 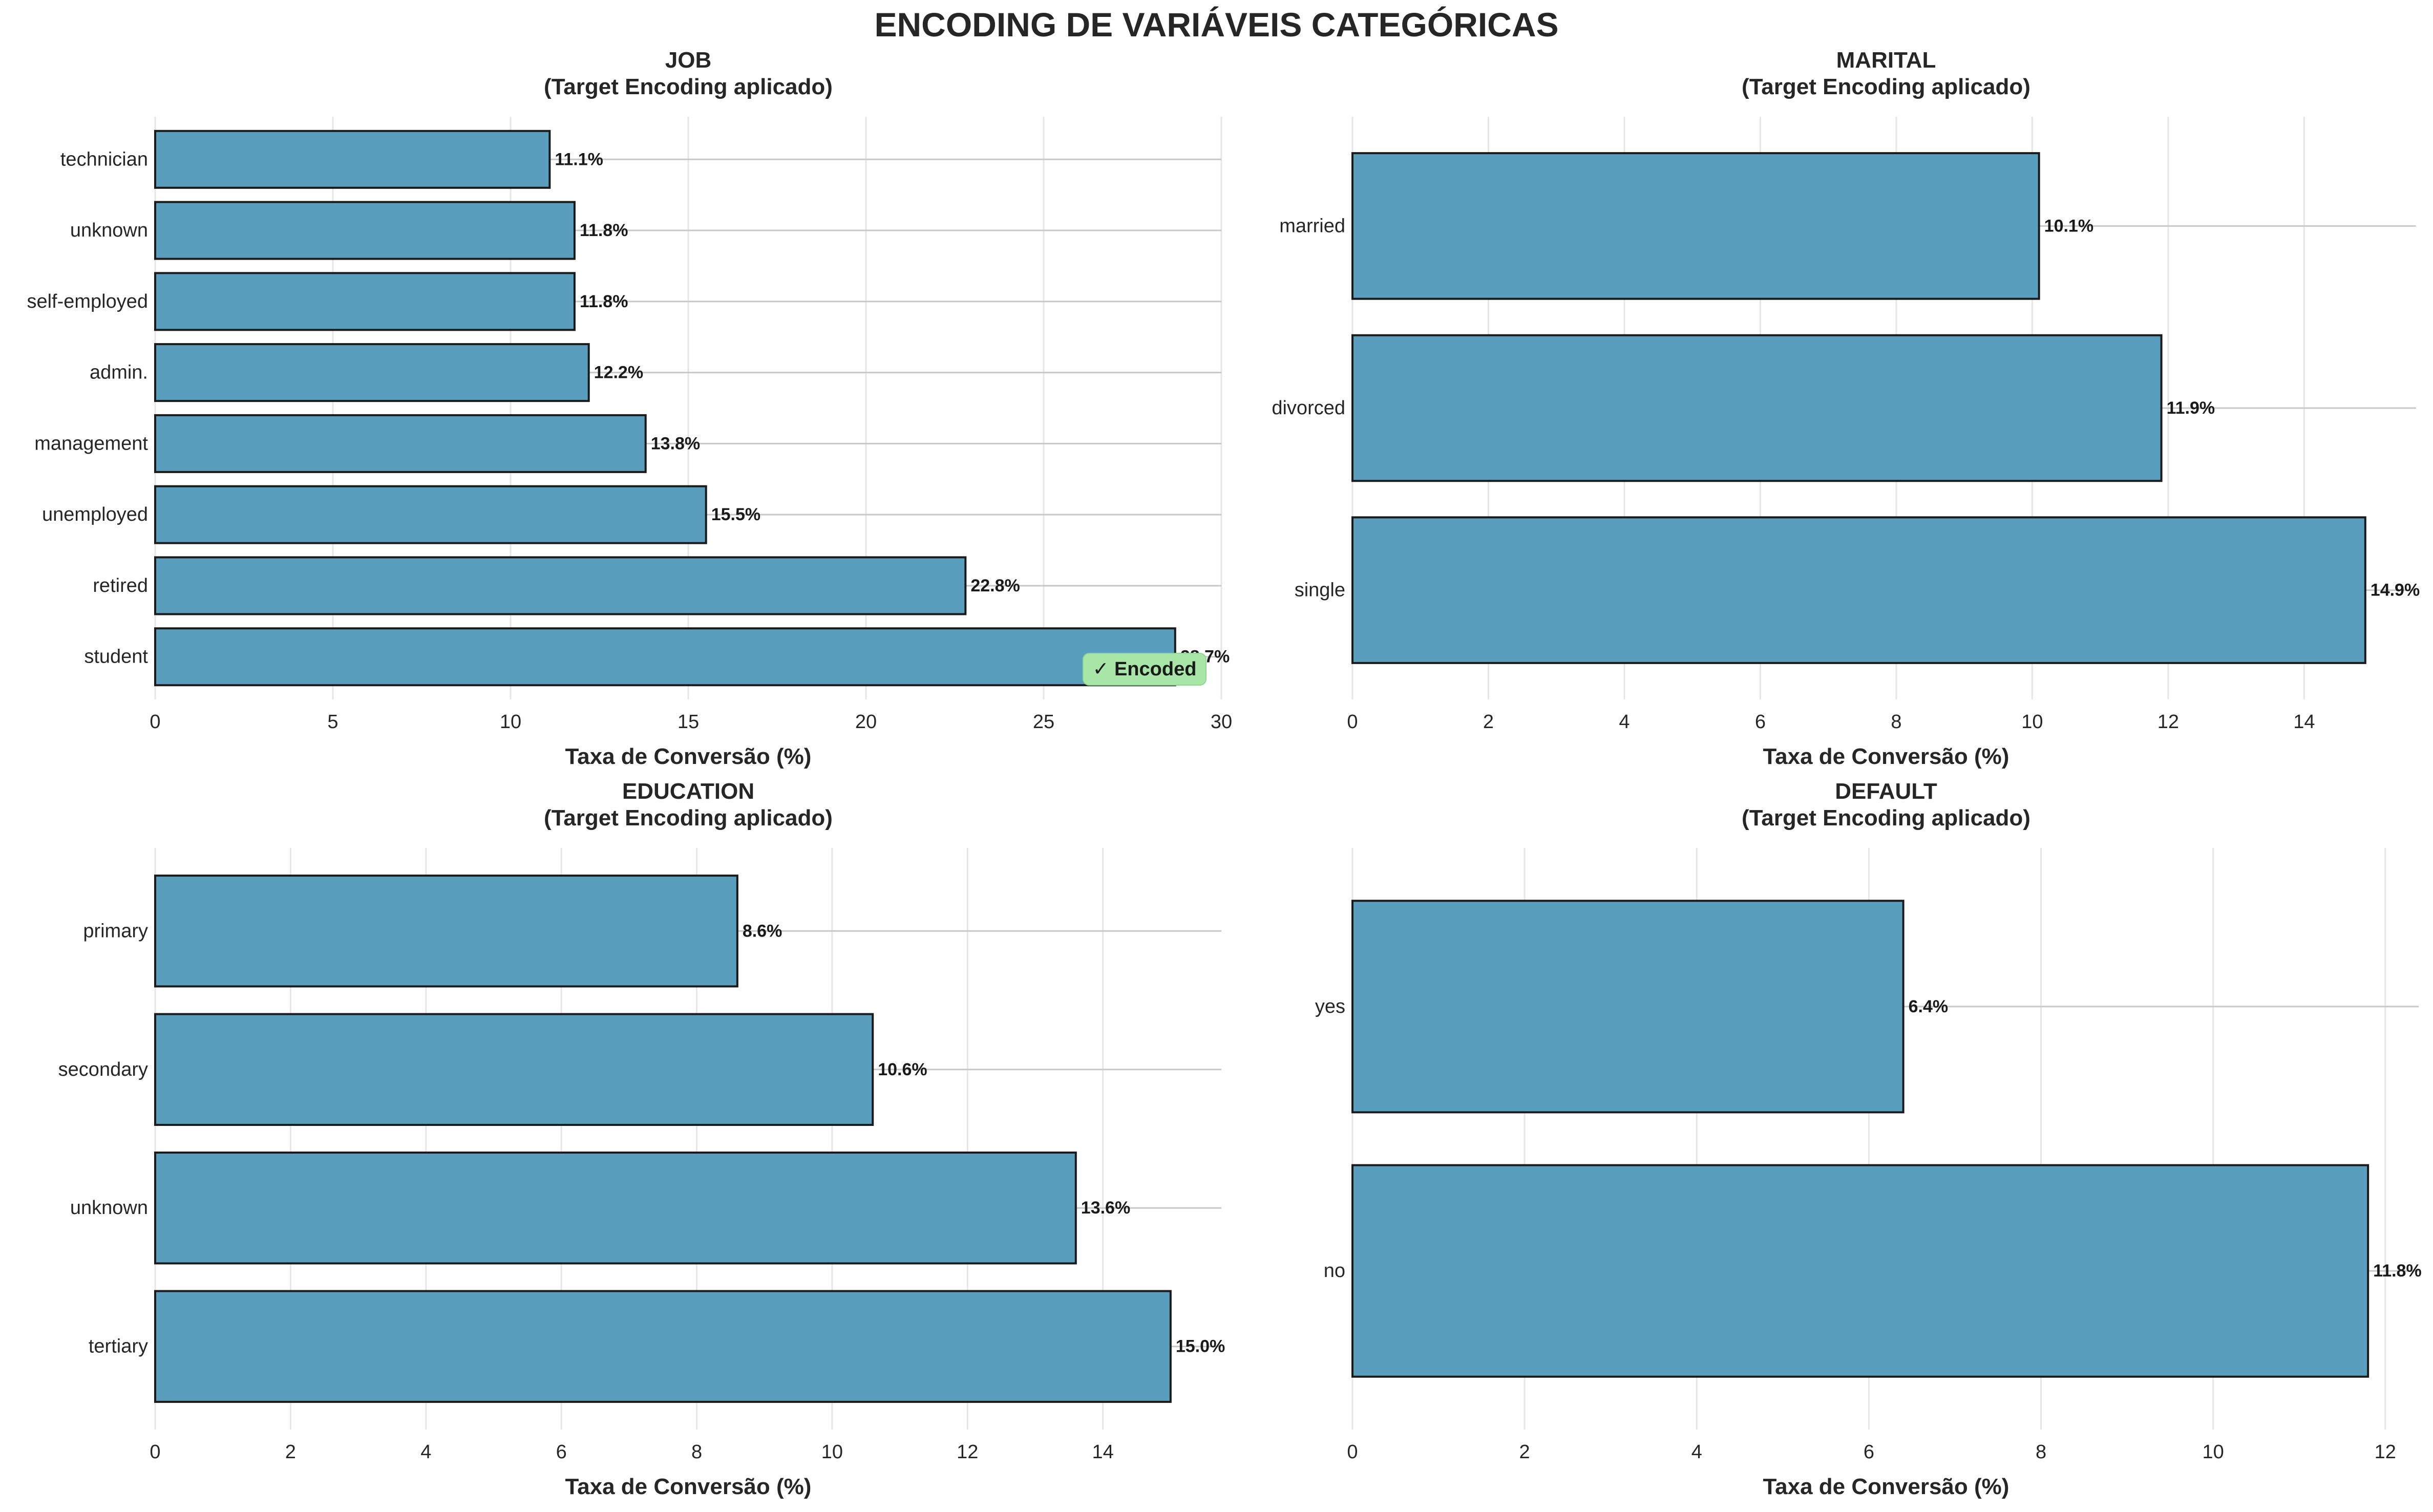 I want to click on figure-title: ENCODING DE VARIÁVEIS CATEGÓRICAS, so click(x=1216, y=25).